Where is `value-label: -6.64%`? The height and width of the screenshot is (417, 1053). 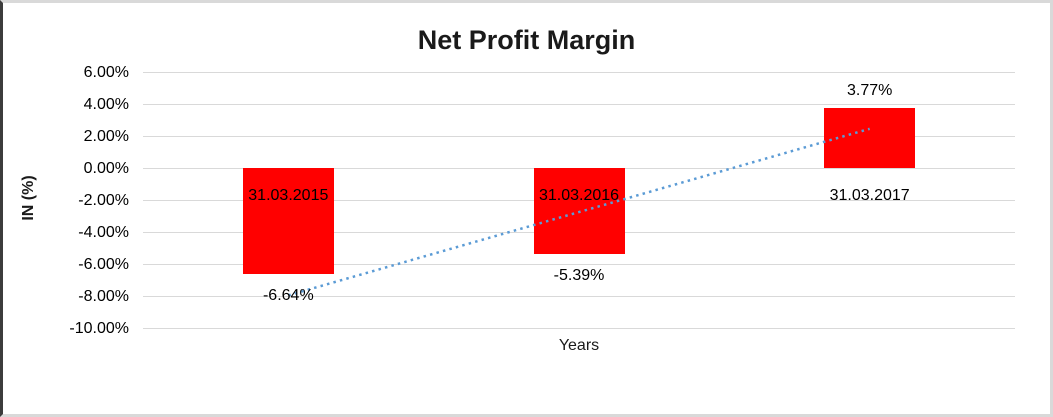 value-label: -6.64% is located at coordinates (288, 296).